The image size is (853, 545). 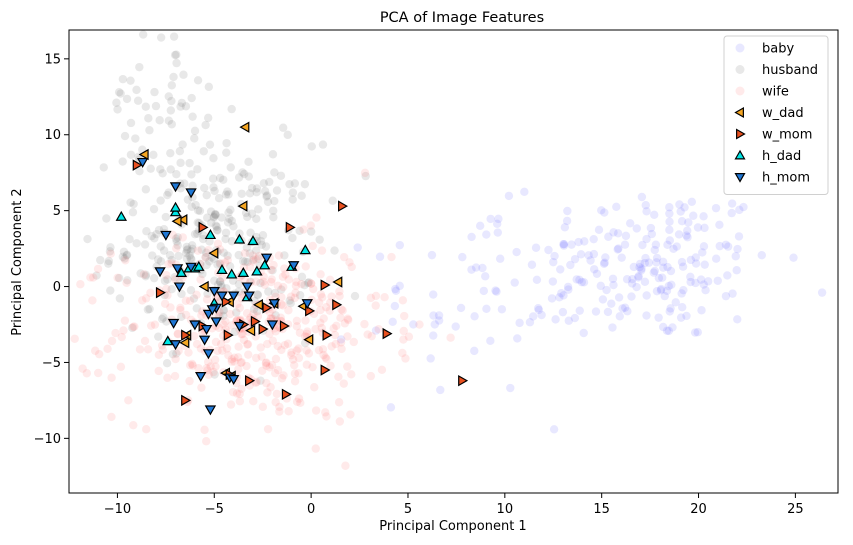 What do you see at coordinates (57, 211) in the screenshot?
I see `y-tick-label: 5` at bounding box center [57, 211].